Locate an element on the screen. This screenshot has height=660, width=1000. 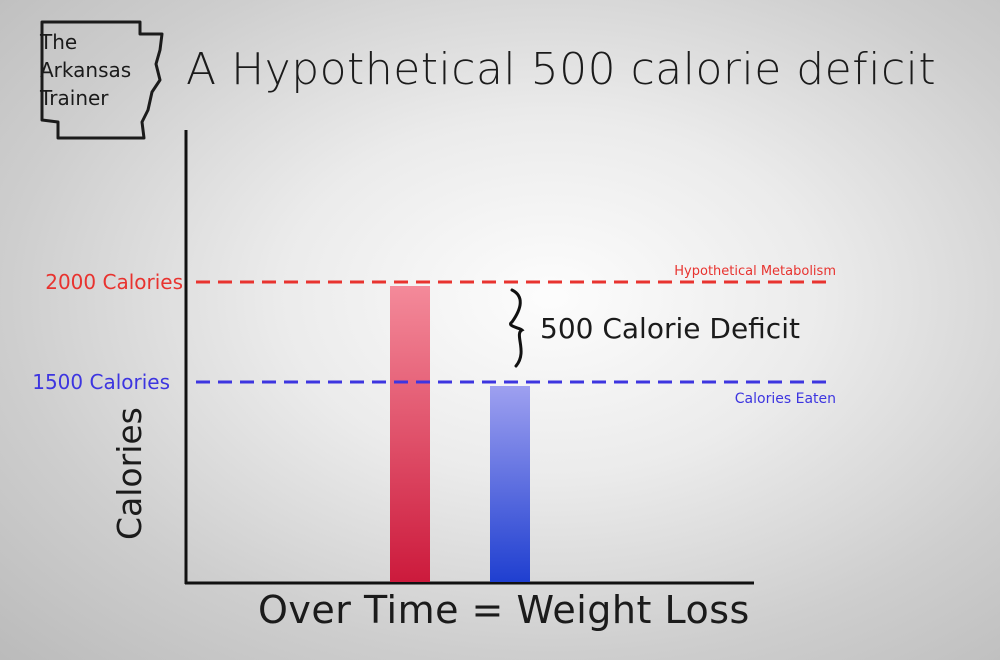
chart-title: A Hypothetical 500 calorie deficit is located at coordinates (561, 69).